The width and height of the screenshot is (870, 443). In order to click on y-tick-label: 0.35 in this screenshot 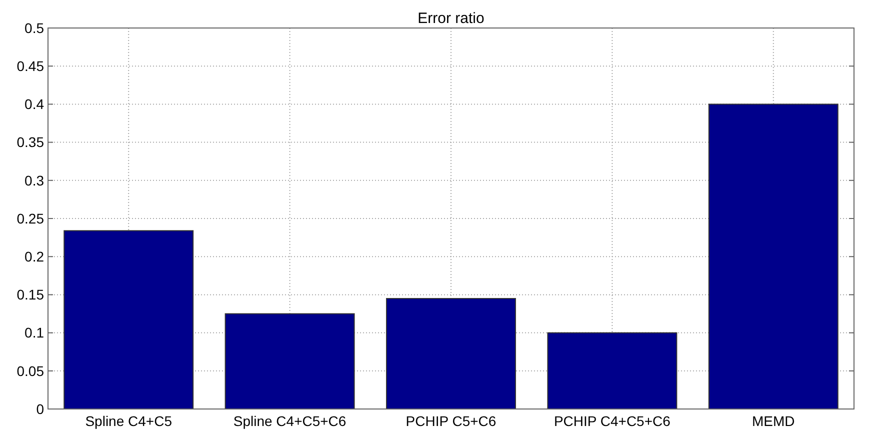, I will do `click(30, 142)`.